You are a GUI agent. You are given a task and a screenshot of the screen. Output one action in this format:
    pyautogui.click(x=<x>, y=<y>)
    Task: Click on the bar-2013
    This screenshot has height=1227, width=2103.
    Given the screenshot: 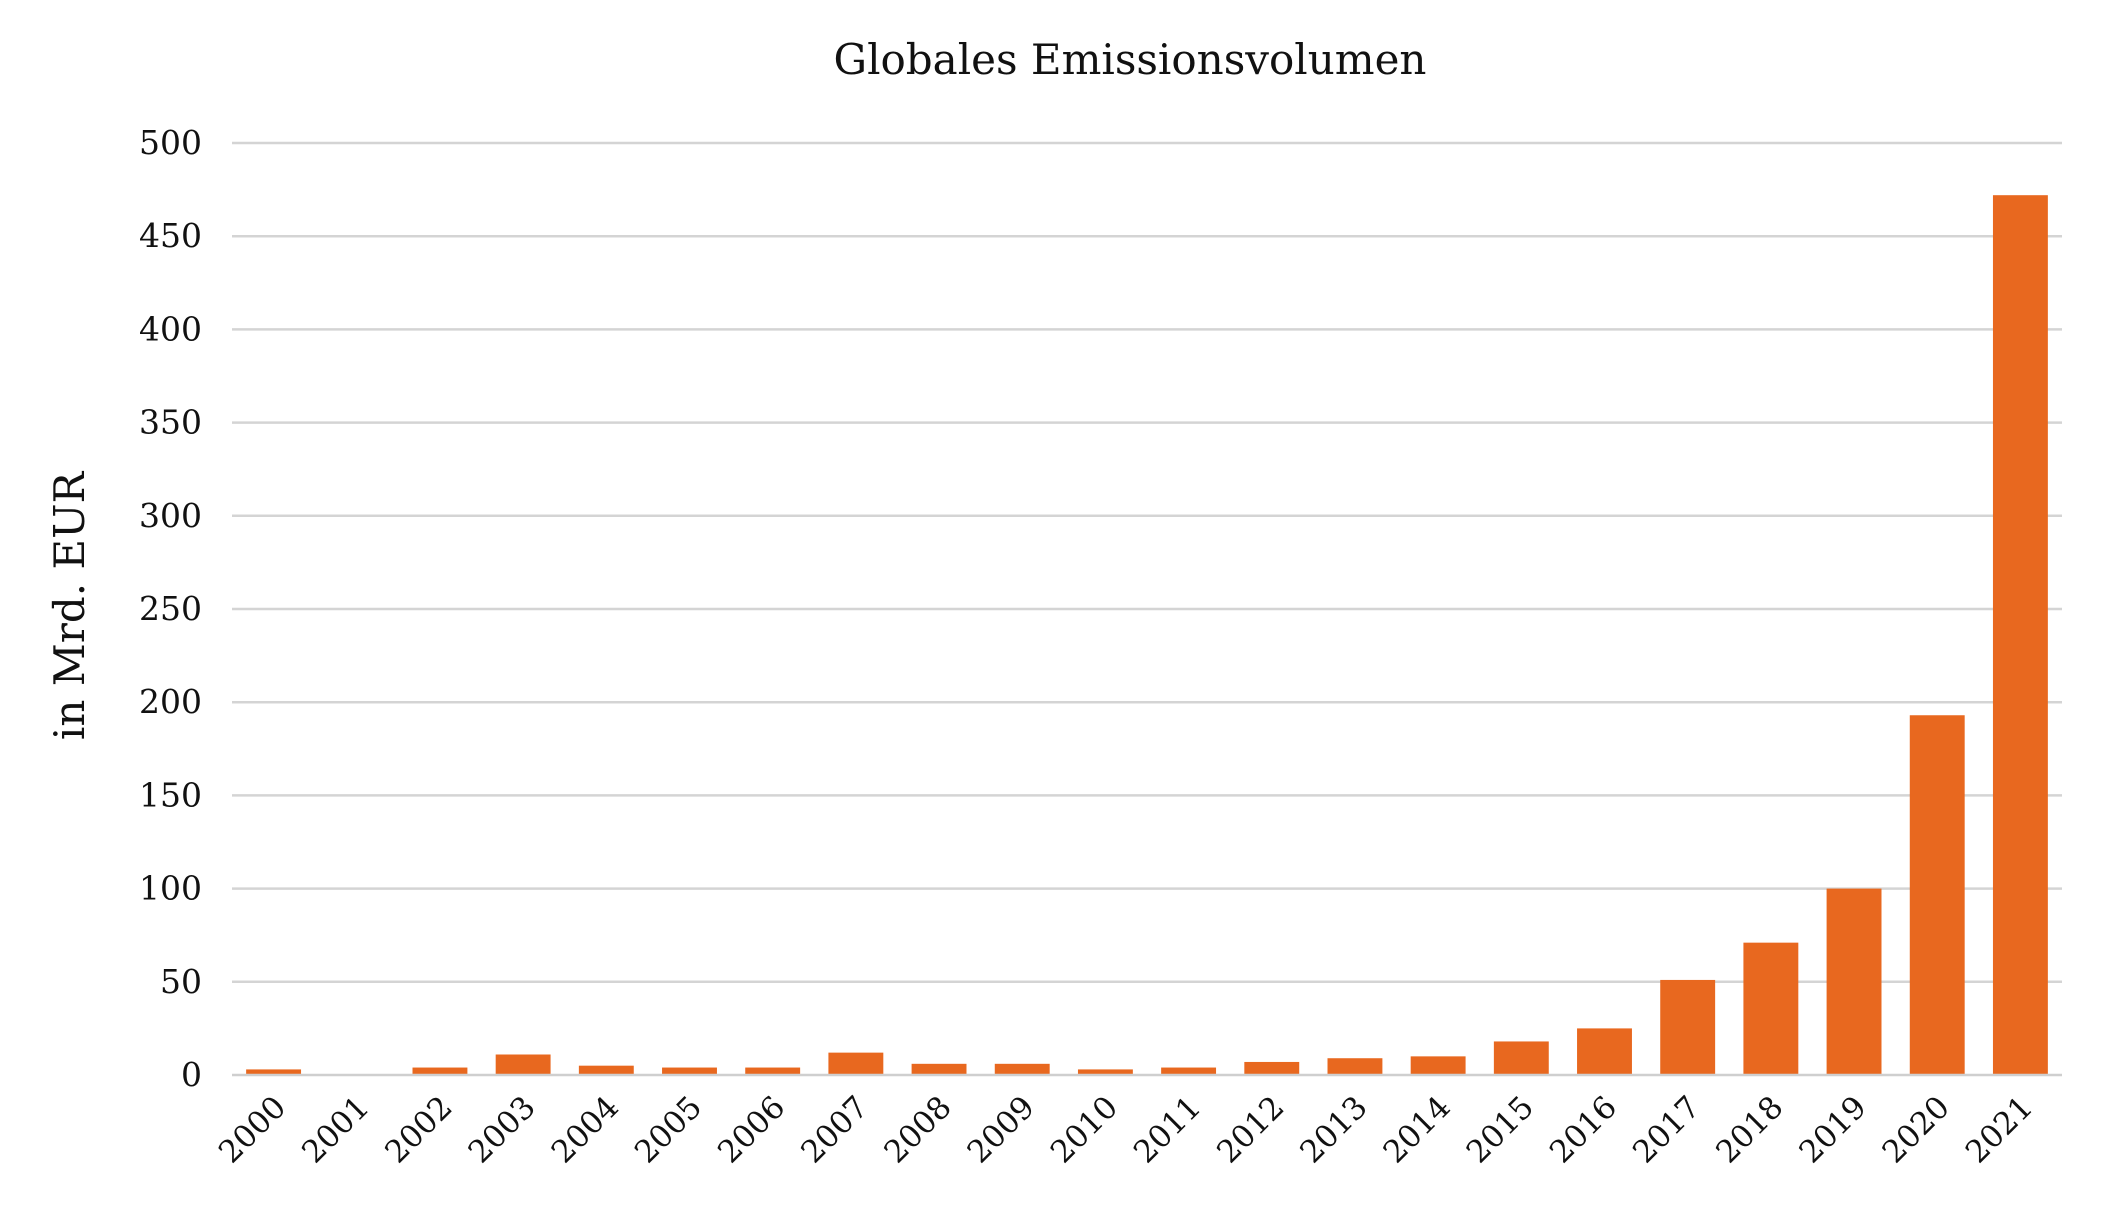 What is the action you would take?
    pyautogui.click(x=1355, y=1066)
    